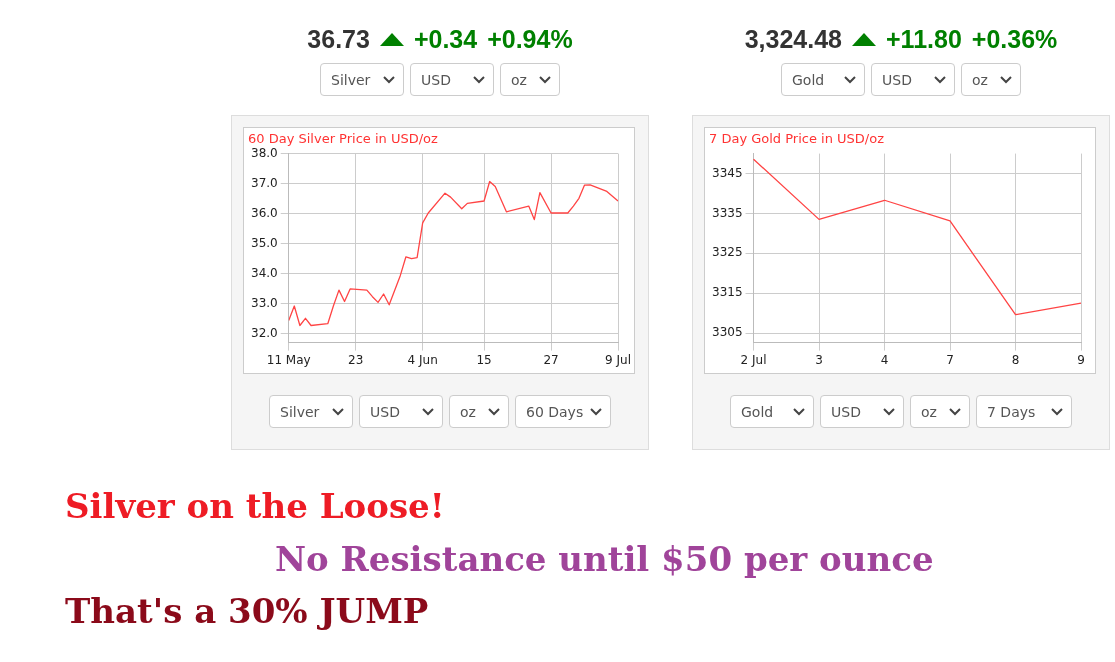 The image size is (1115, 662). I want to click on x-tick-label: 11 May, so click(288, 359).